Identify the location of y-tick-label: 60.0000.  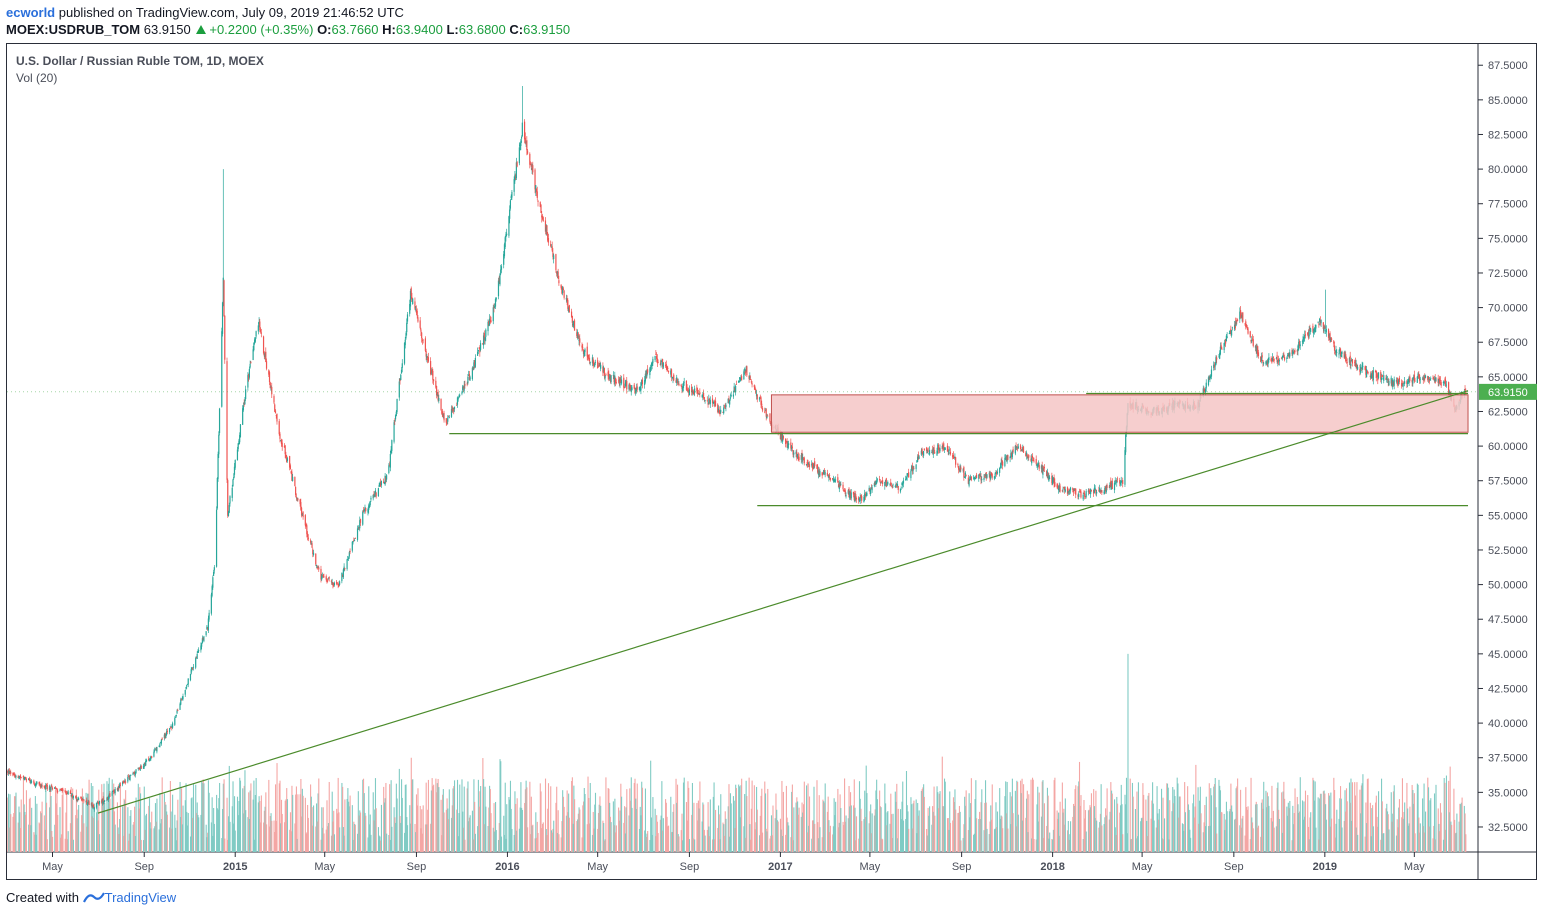
(1508, 447).